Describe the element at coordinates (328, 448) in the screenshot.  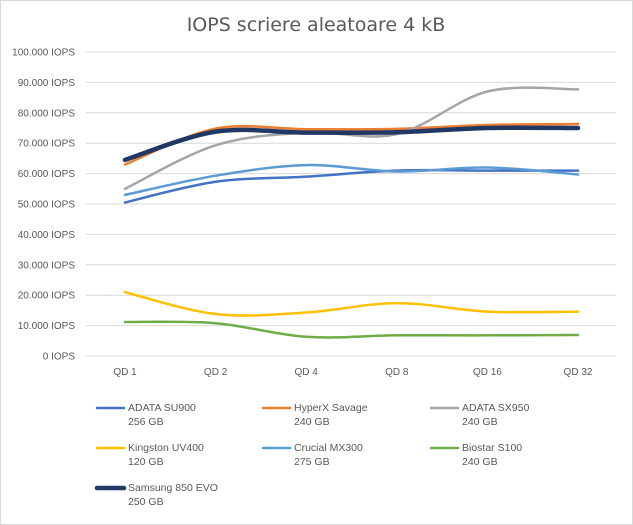
I see `legend-label: Crucial MX300` at that location.